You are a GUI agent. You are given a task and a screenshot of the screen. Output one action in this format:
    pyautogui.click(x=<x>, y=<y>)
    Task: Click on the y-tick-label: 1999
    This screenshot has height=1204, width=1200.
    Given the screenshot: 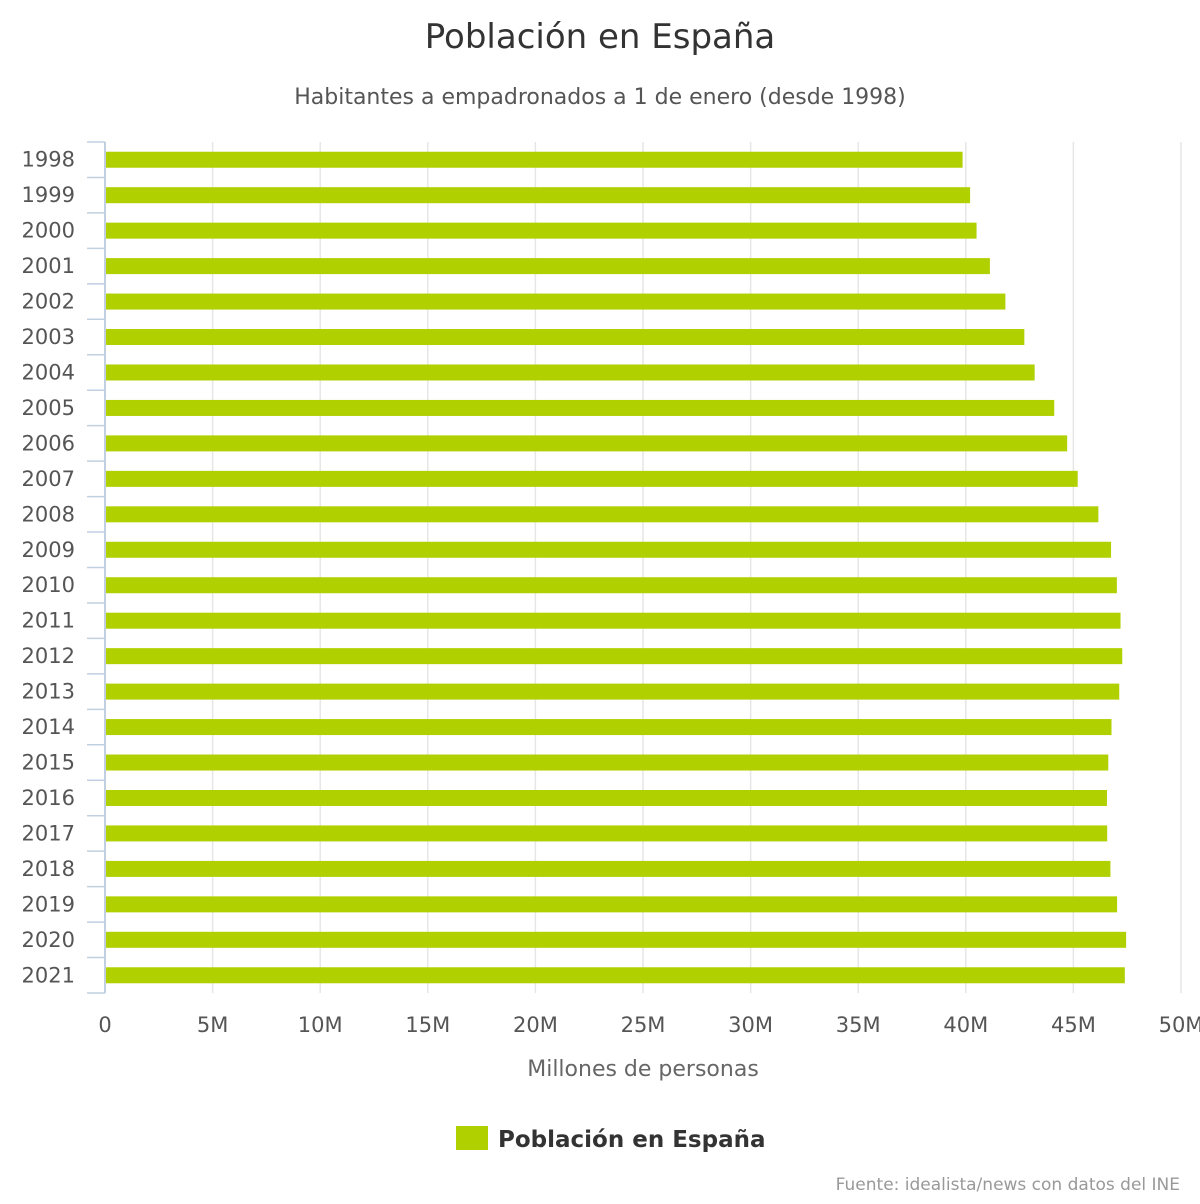 What is the action you would take?
    pyautogui.click(x=48, y=195)
    